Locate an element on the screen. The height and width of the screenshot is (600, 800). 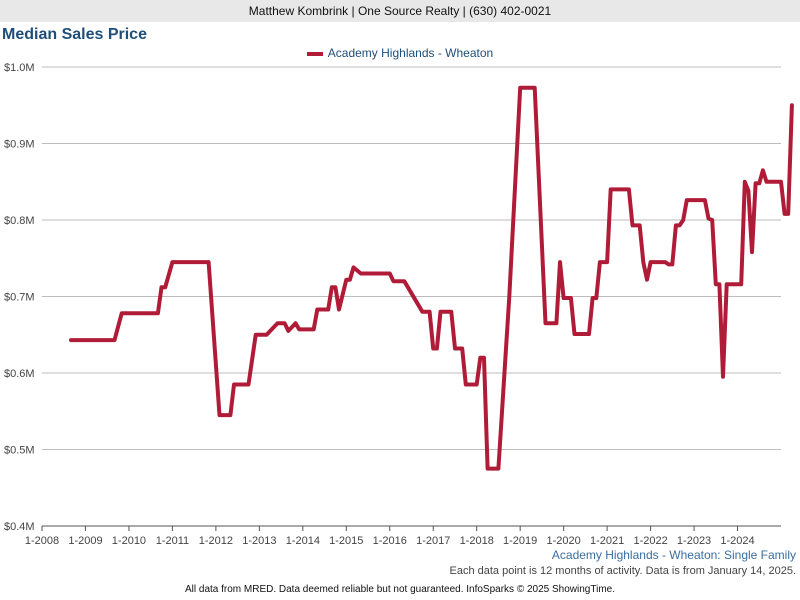
x-tick-label: 1-2012 is located at coordinates (216, 541).